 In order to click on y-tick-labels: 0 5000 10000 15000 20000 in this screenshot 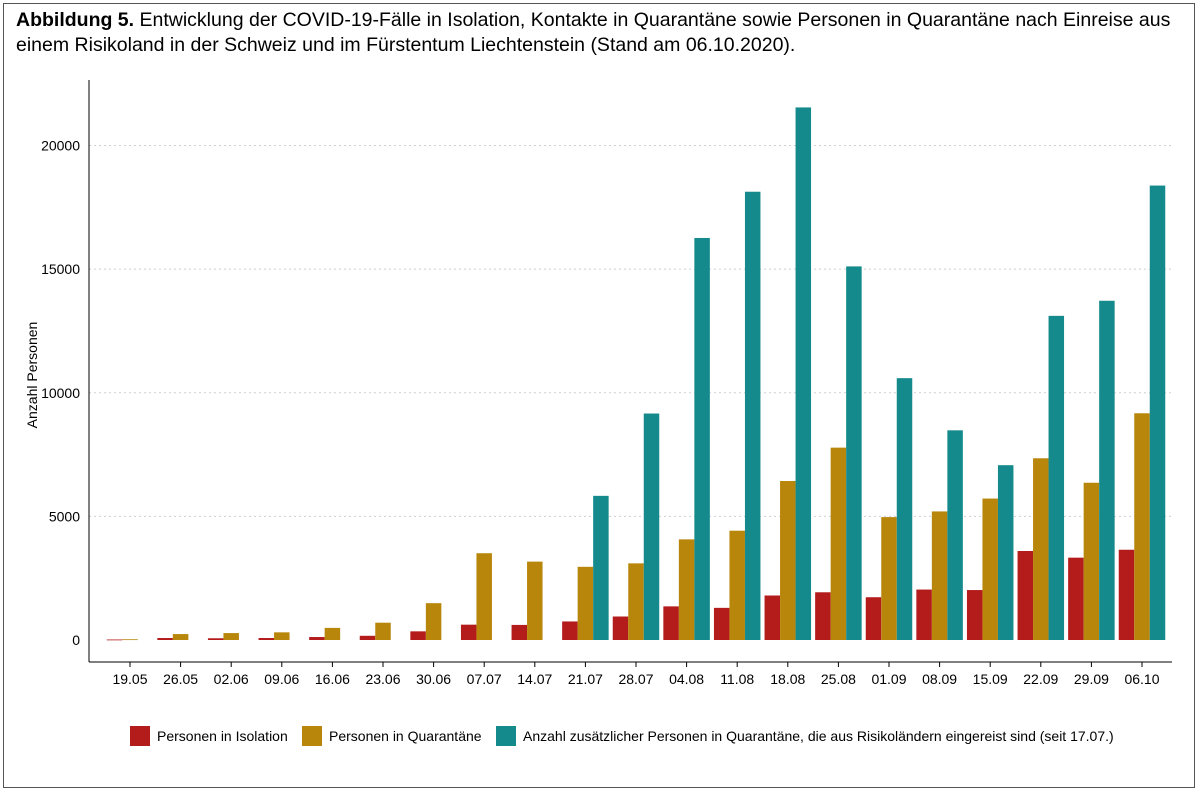, I will do `click(60, 393)`.